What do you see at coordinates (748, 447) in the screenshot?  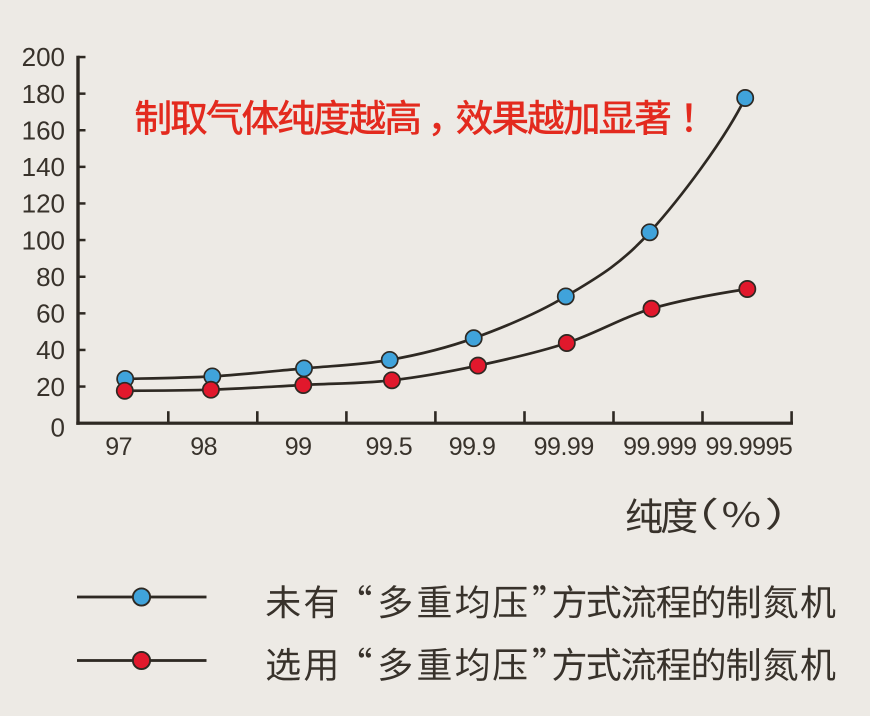 I see `svg-text: 99.9995` at bounding box center [748, 447].